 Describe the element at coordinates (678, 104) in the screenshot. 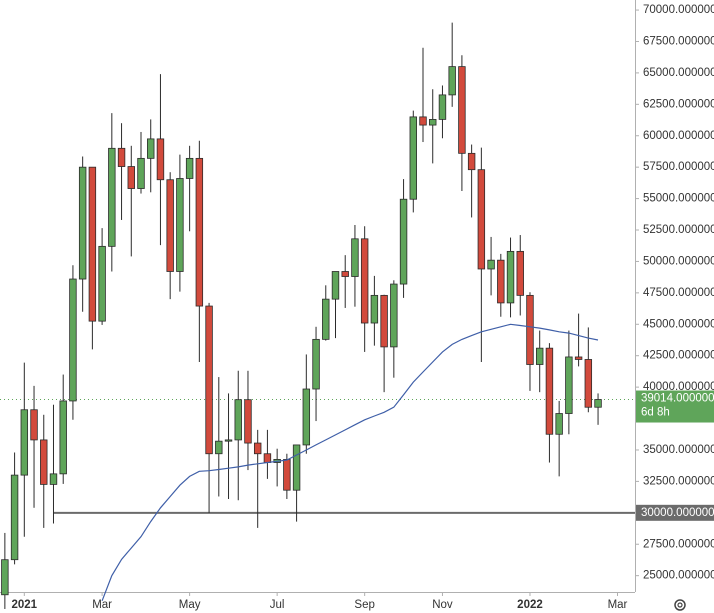

I see `y-tick-label: 62500.000000` at that location.